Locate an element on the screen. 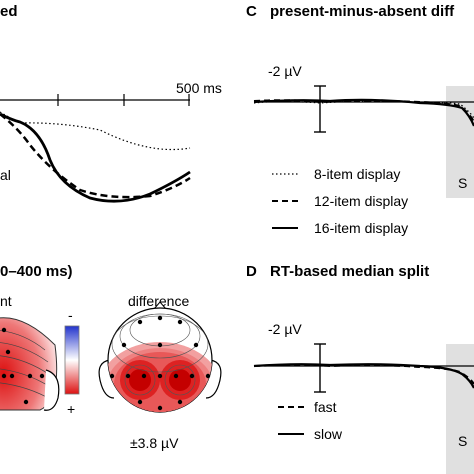 This screenshot has width=474, height=474. topo-left-label: nt is located at coordinates (6, 301).